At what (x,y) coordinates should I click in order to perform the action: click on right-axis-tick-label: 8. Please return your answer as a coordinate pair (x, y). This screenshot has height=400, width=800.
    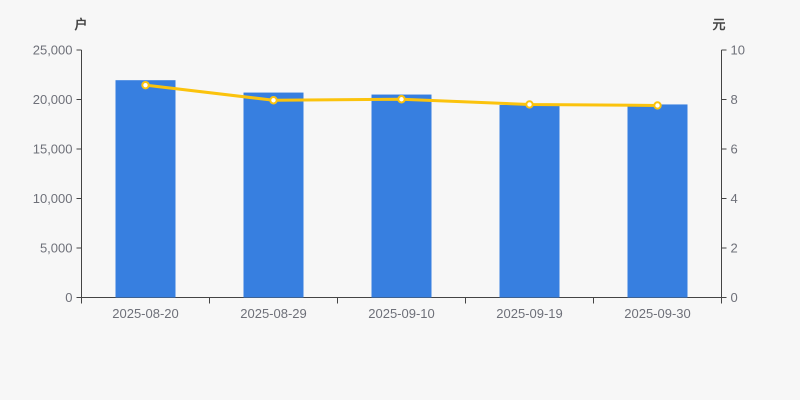
    Looking at the image, I should click on (734, 99).